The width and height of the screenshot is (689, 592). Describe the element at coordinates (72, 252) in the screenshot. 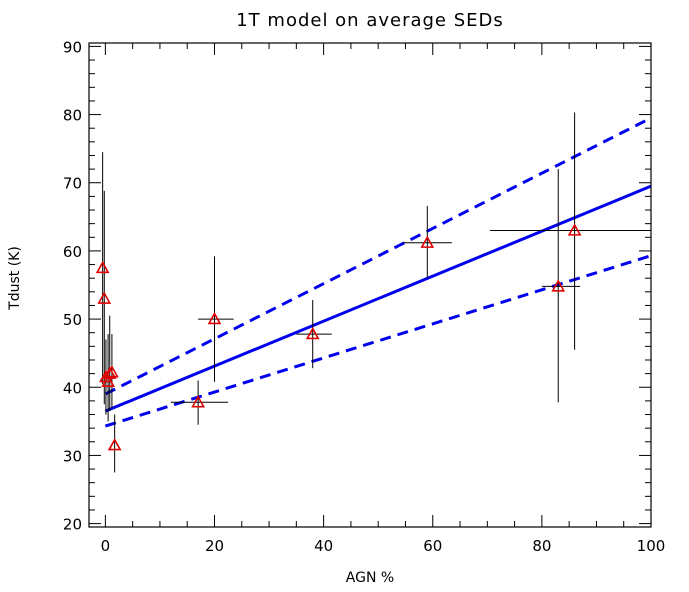

I see `y-tick-label: 60` at that location.